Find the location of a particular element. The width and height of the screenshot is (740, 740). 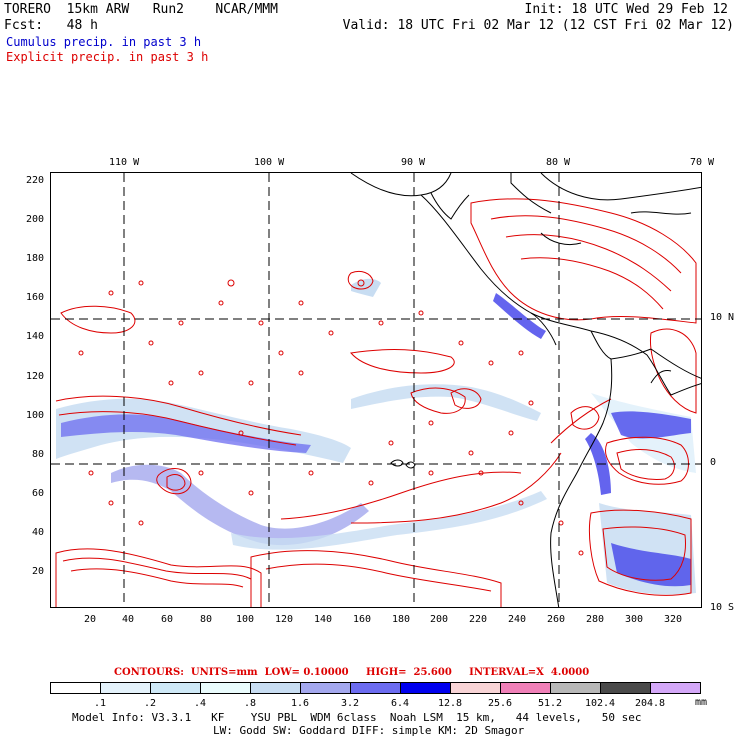

x-axis-label: 280 is located at coordinates (595, 619).